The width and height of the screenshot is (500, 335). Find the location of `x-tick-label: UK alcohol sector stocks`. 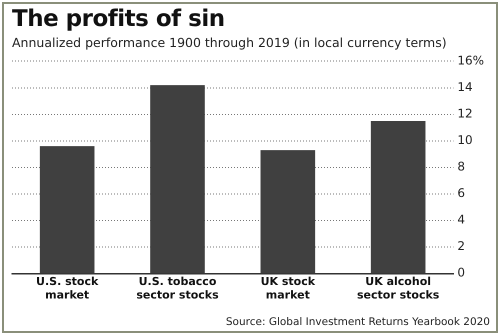

x-tick-label: UK alcohol sector stocks is located at coordinates (398, 288).